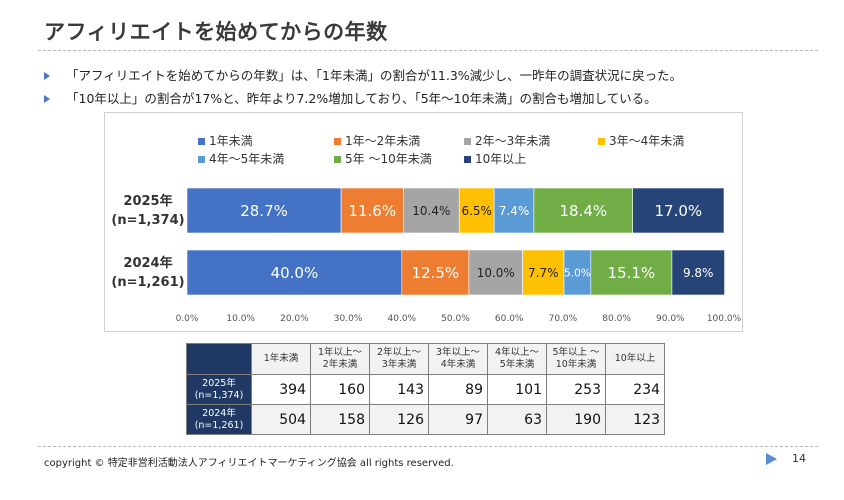 The width and height of the screenshot is (844, 500). I want to click on data-label: 10.0%, so click(496, 273).